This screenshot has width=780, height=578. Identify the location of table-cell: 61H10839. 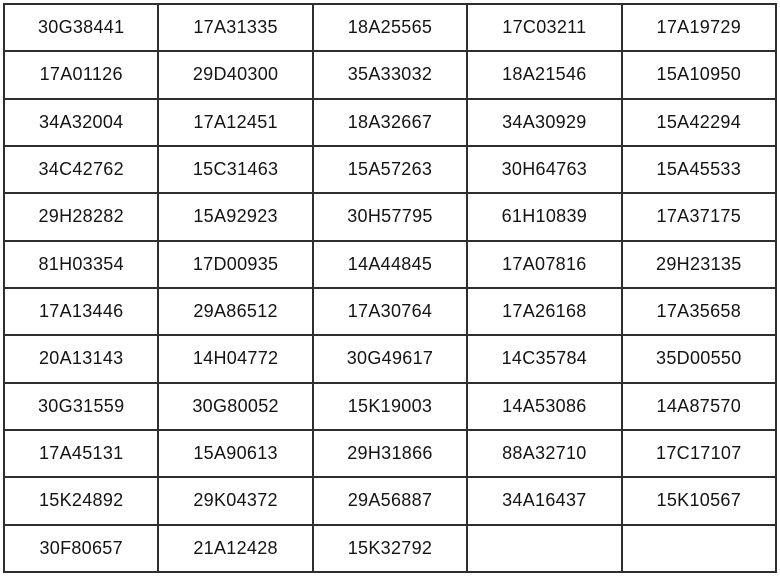
(544, 217).